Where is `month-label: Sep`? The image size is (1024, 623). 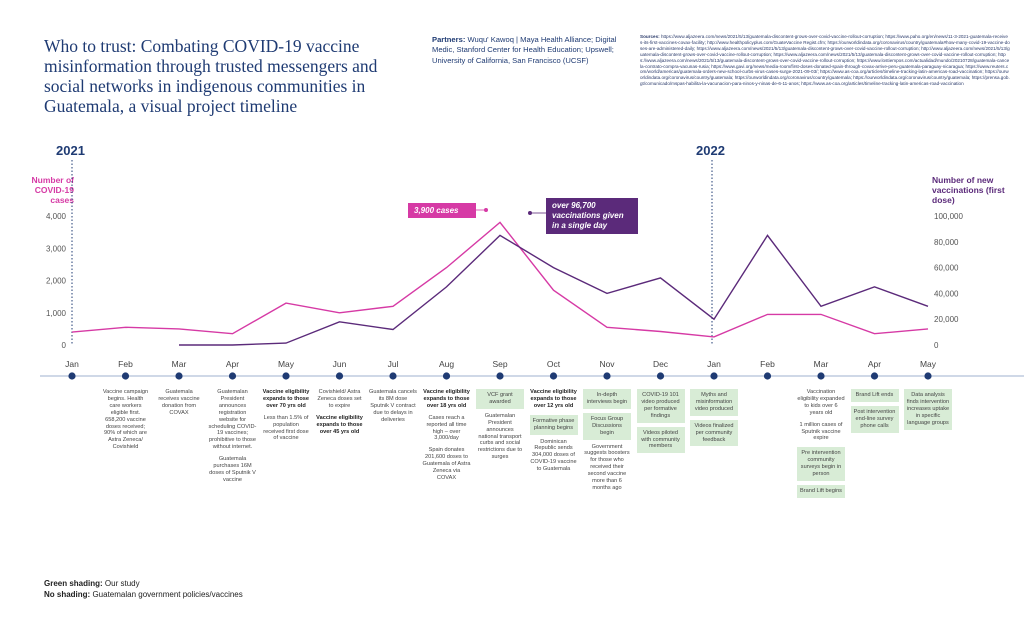
month-label: Sep is located at coordinates (500, 364).